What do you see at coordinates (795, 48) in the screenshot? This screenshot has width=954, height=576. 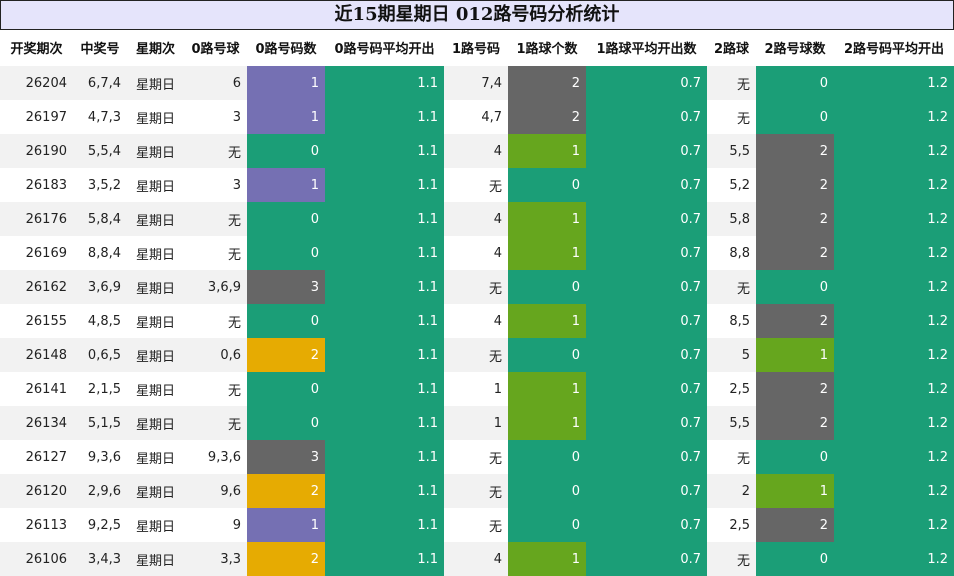 I see `header-cell: 2路号球数` at bounding box center [795, 48].